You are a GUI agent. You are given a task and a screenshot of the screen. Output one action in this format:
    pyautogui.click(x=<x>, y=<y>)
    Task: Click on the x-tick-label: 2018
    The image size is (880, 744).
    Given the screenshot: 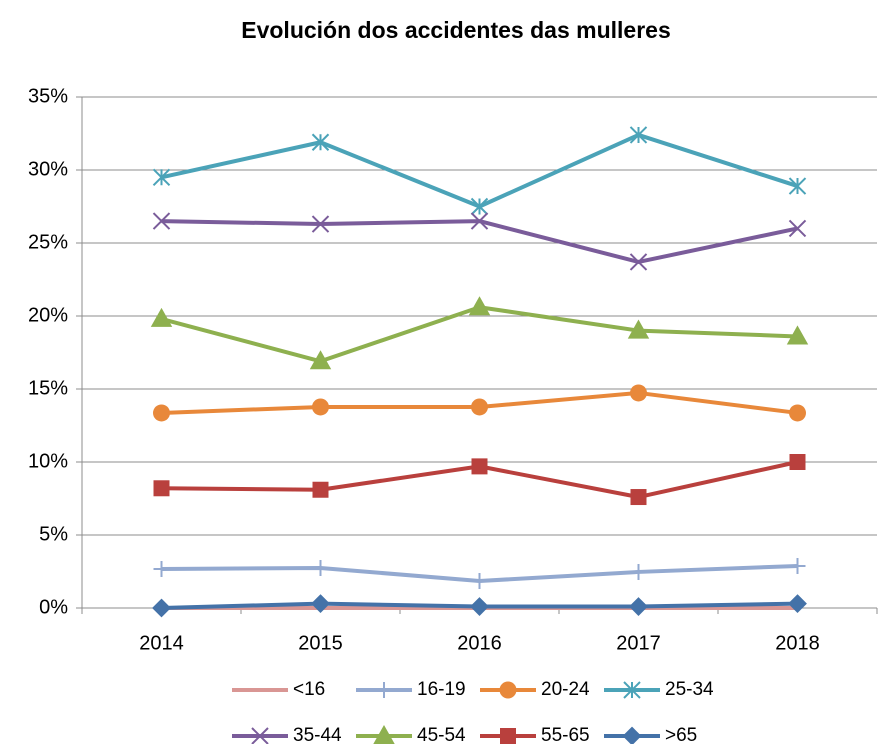 What is the action you would take?
    pyautogui.click(x=797, y=643)
    